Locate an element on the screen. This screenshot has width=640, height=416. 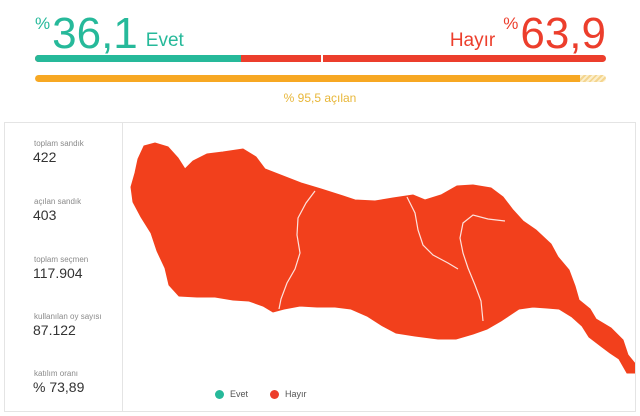
stat-value: % 73,89 is located at coordinates (59, 387).